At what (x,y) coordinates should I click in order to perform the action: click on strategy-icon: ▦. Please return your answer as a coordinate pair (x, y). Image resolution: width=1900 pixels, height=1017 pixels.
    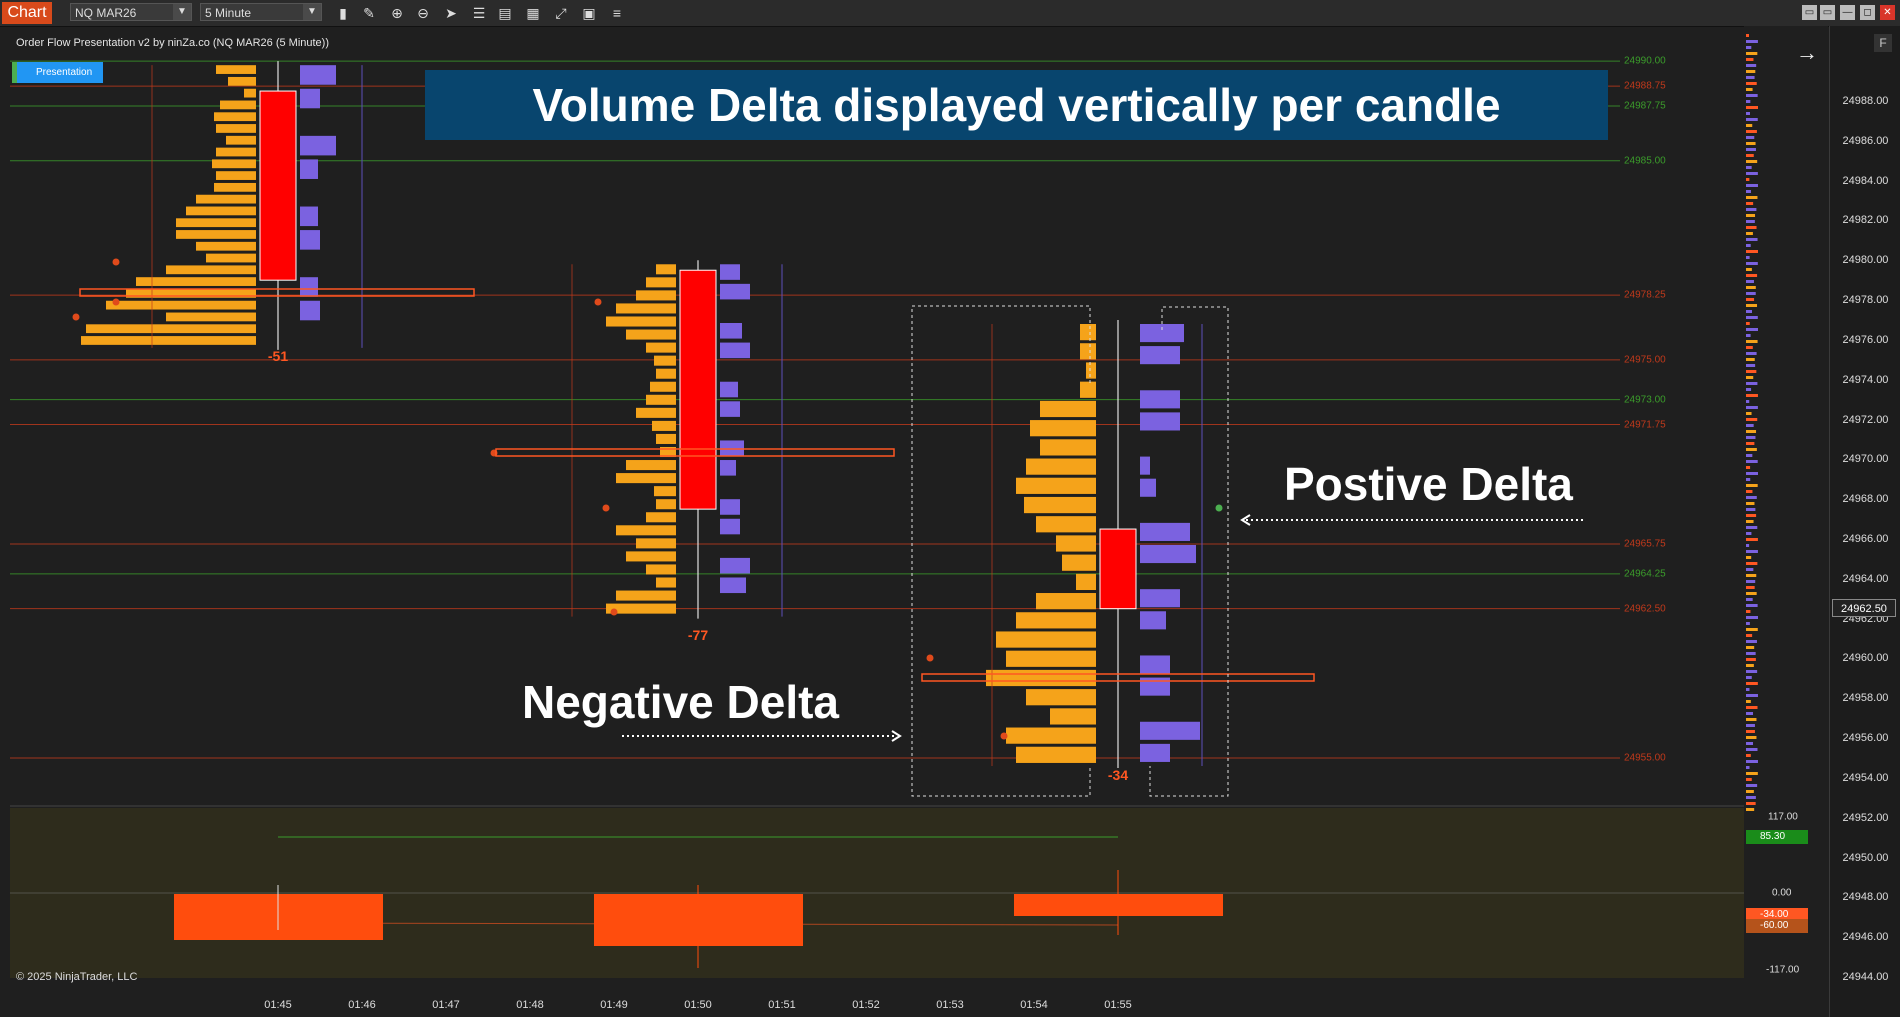
    Looking at the image, I should click on (533, 13).